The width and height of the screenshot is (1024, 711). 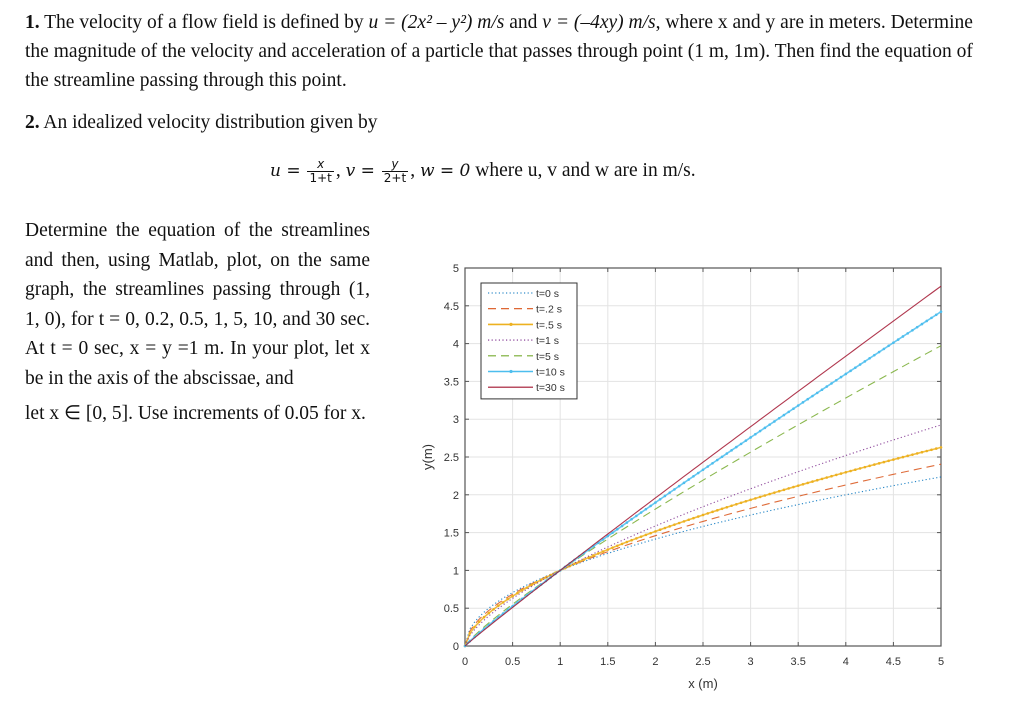 What do you see at coordinates (395, 178) in the screenshot?
I see `v-denominator: 2+t` at bounding box center [395, 178].